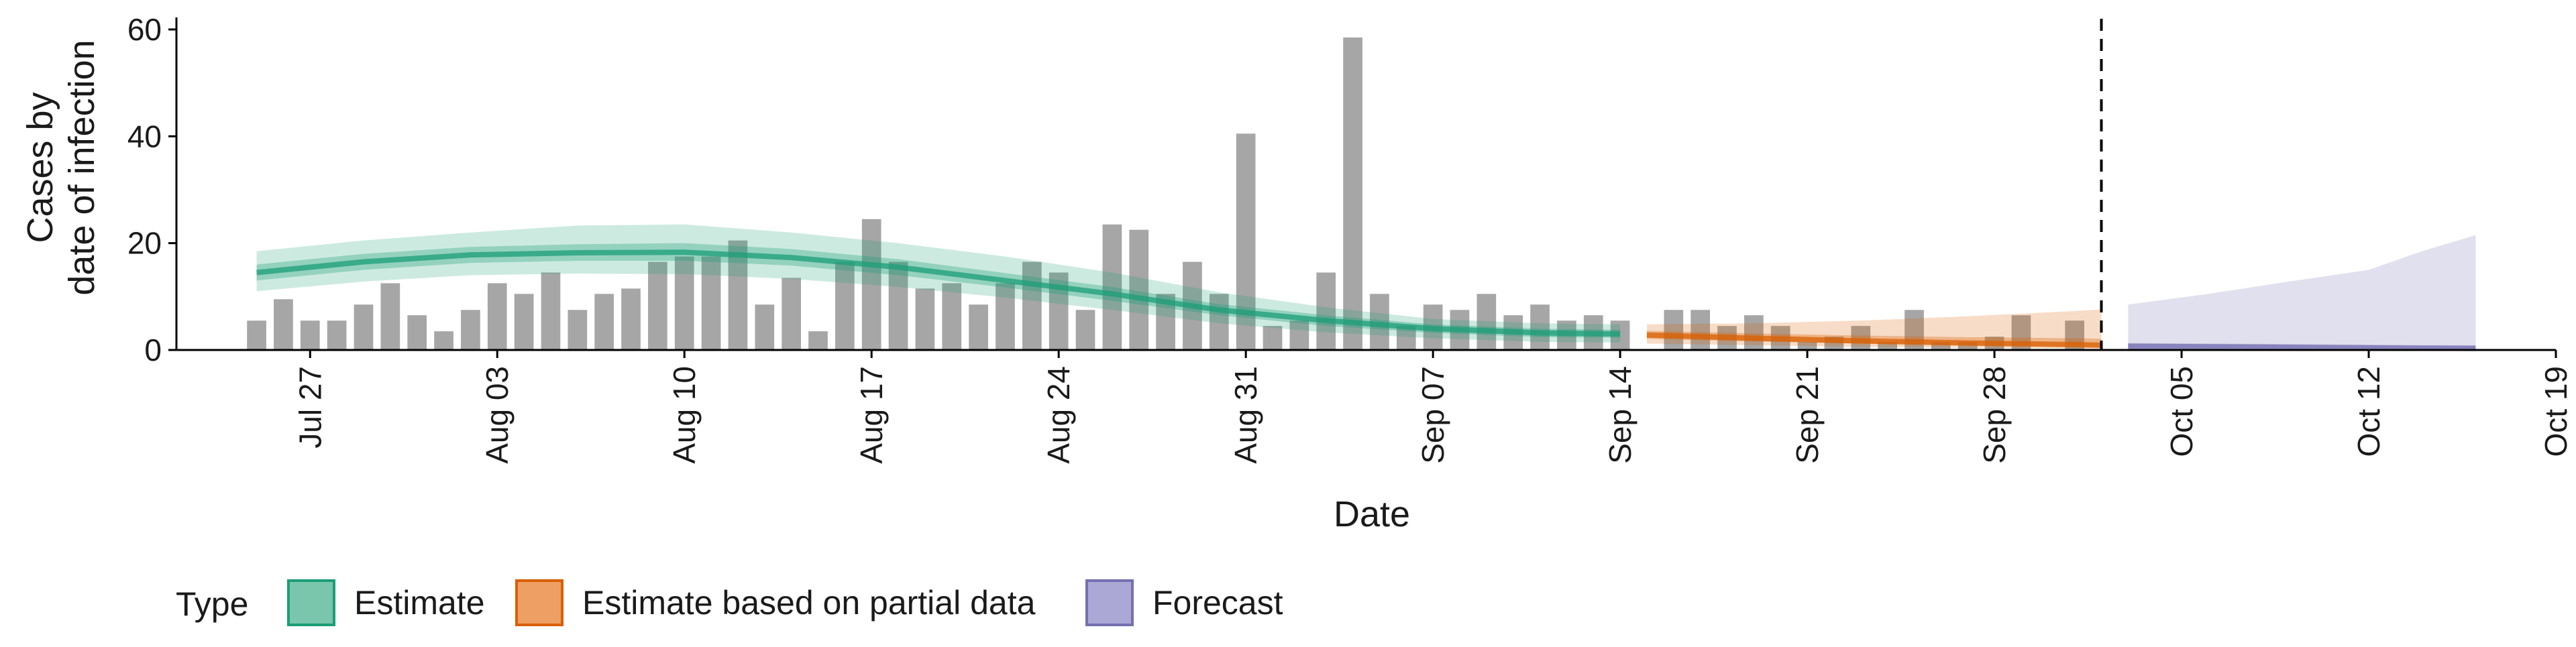  I want to click on x-tick-label: Aug 24, so click(1058, 415).